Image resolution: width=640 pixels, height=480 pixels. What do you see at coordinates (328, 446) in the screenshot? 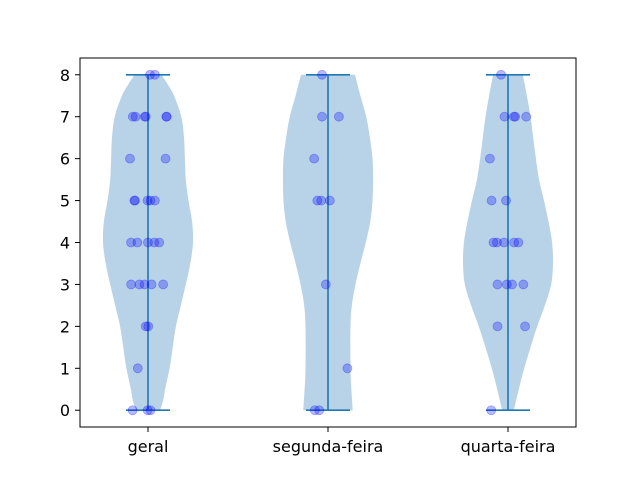
I see `x-tick-label: segunda-feira` at bounding box center [328, 446].